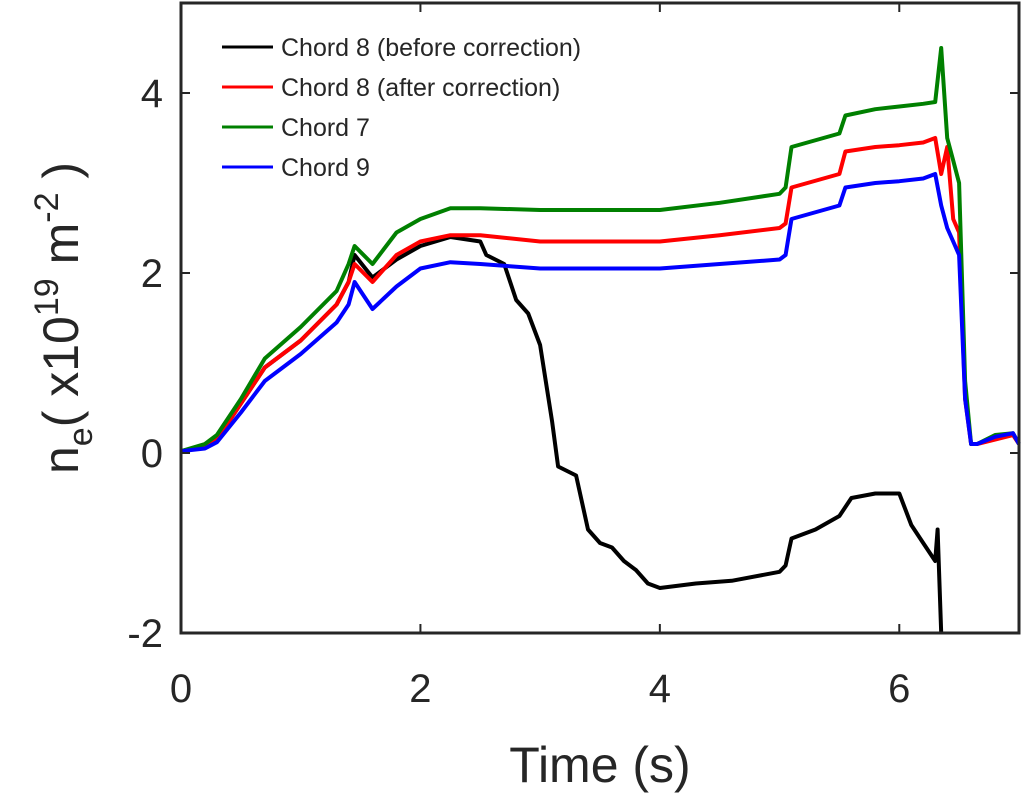 Image resolution: width=1025 pixels, height=795 pixels. I want to click on legend-label-3: Chord 9, so click(325, 168).